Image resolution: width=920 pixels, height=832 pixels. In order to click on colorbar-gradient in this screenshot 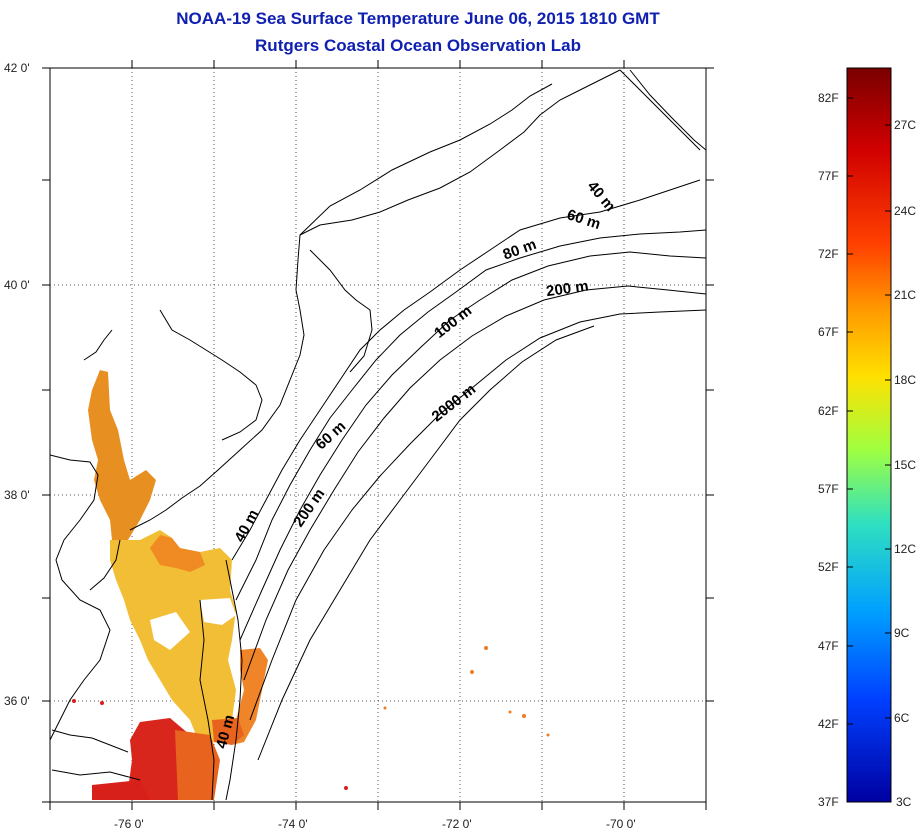, I will do `click(869, 435)`.